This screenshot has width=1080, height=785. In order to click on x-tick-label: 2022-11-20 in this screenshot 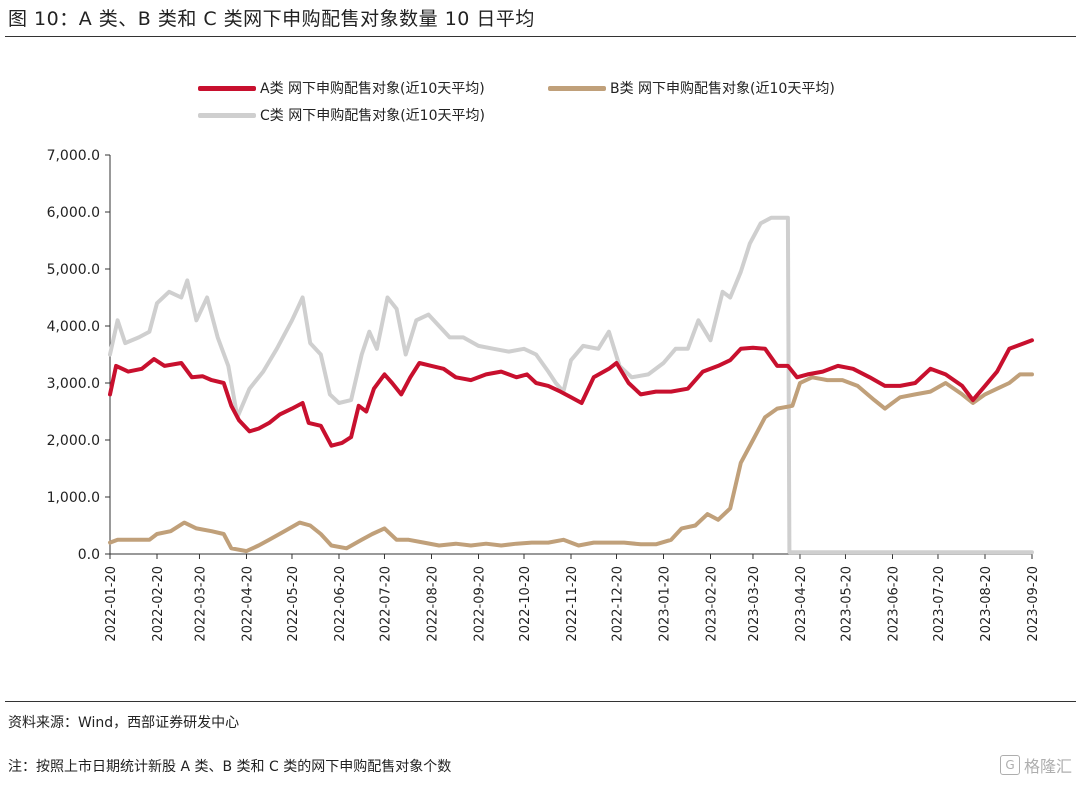, I will do `click(572, 604)`.